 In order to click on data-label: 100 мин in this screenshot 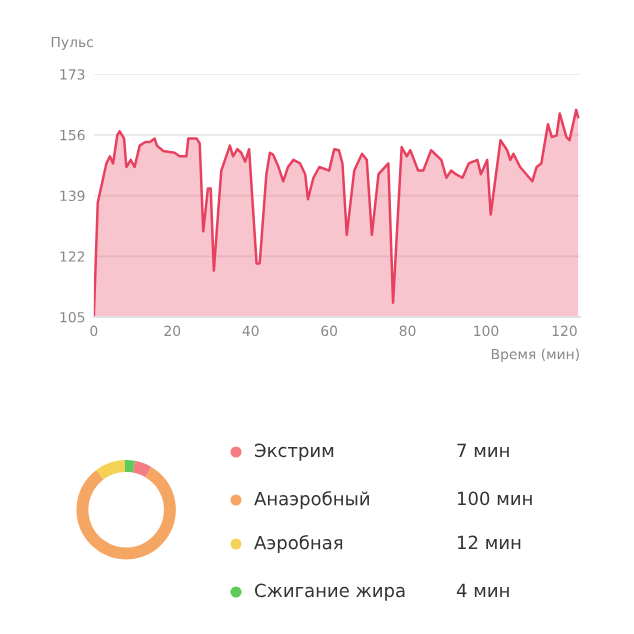, I will do `click(494, 498)`.